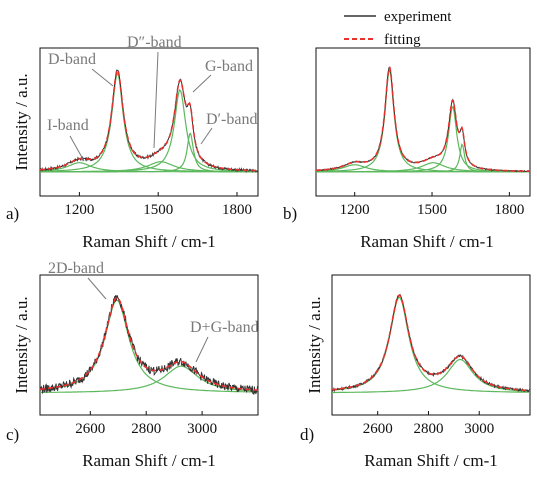  I want to click on panel-d-xlabel: Raman Shift / cm-1, so click(431, 460).